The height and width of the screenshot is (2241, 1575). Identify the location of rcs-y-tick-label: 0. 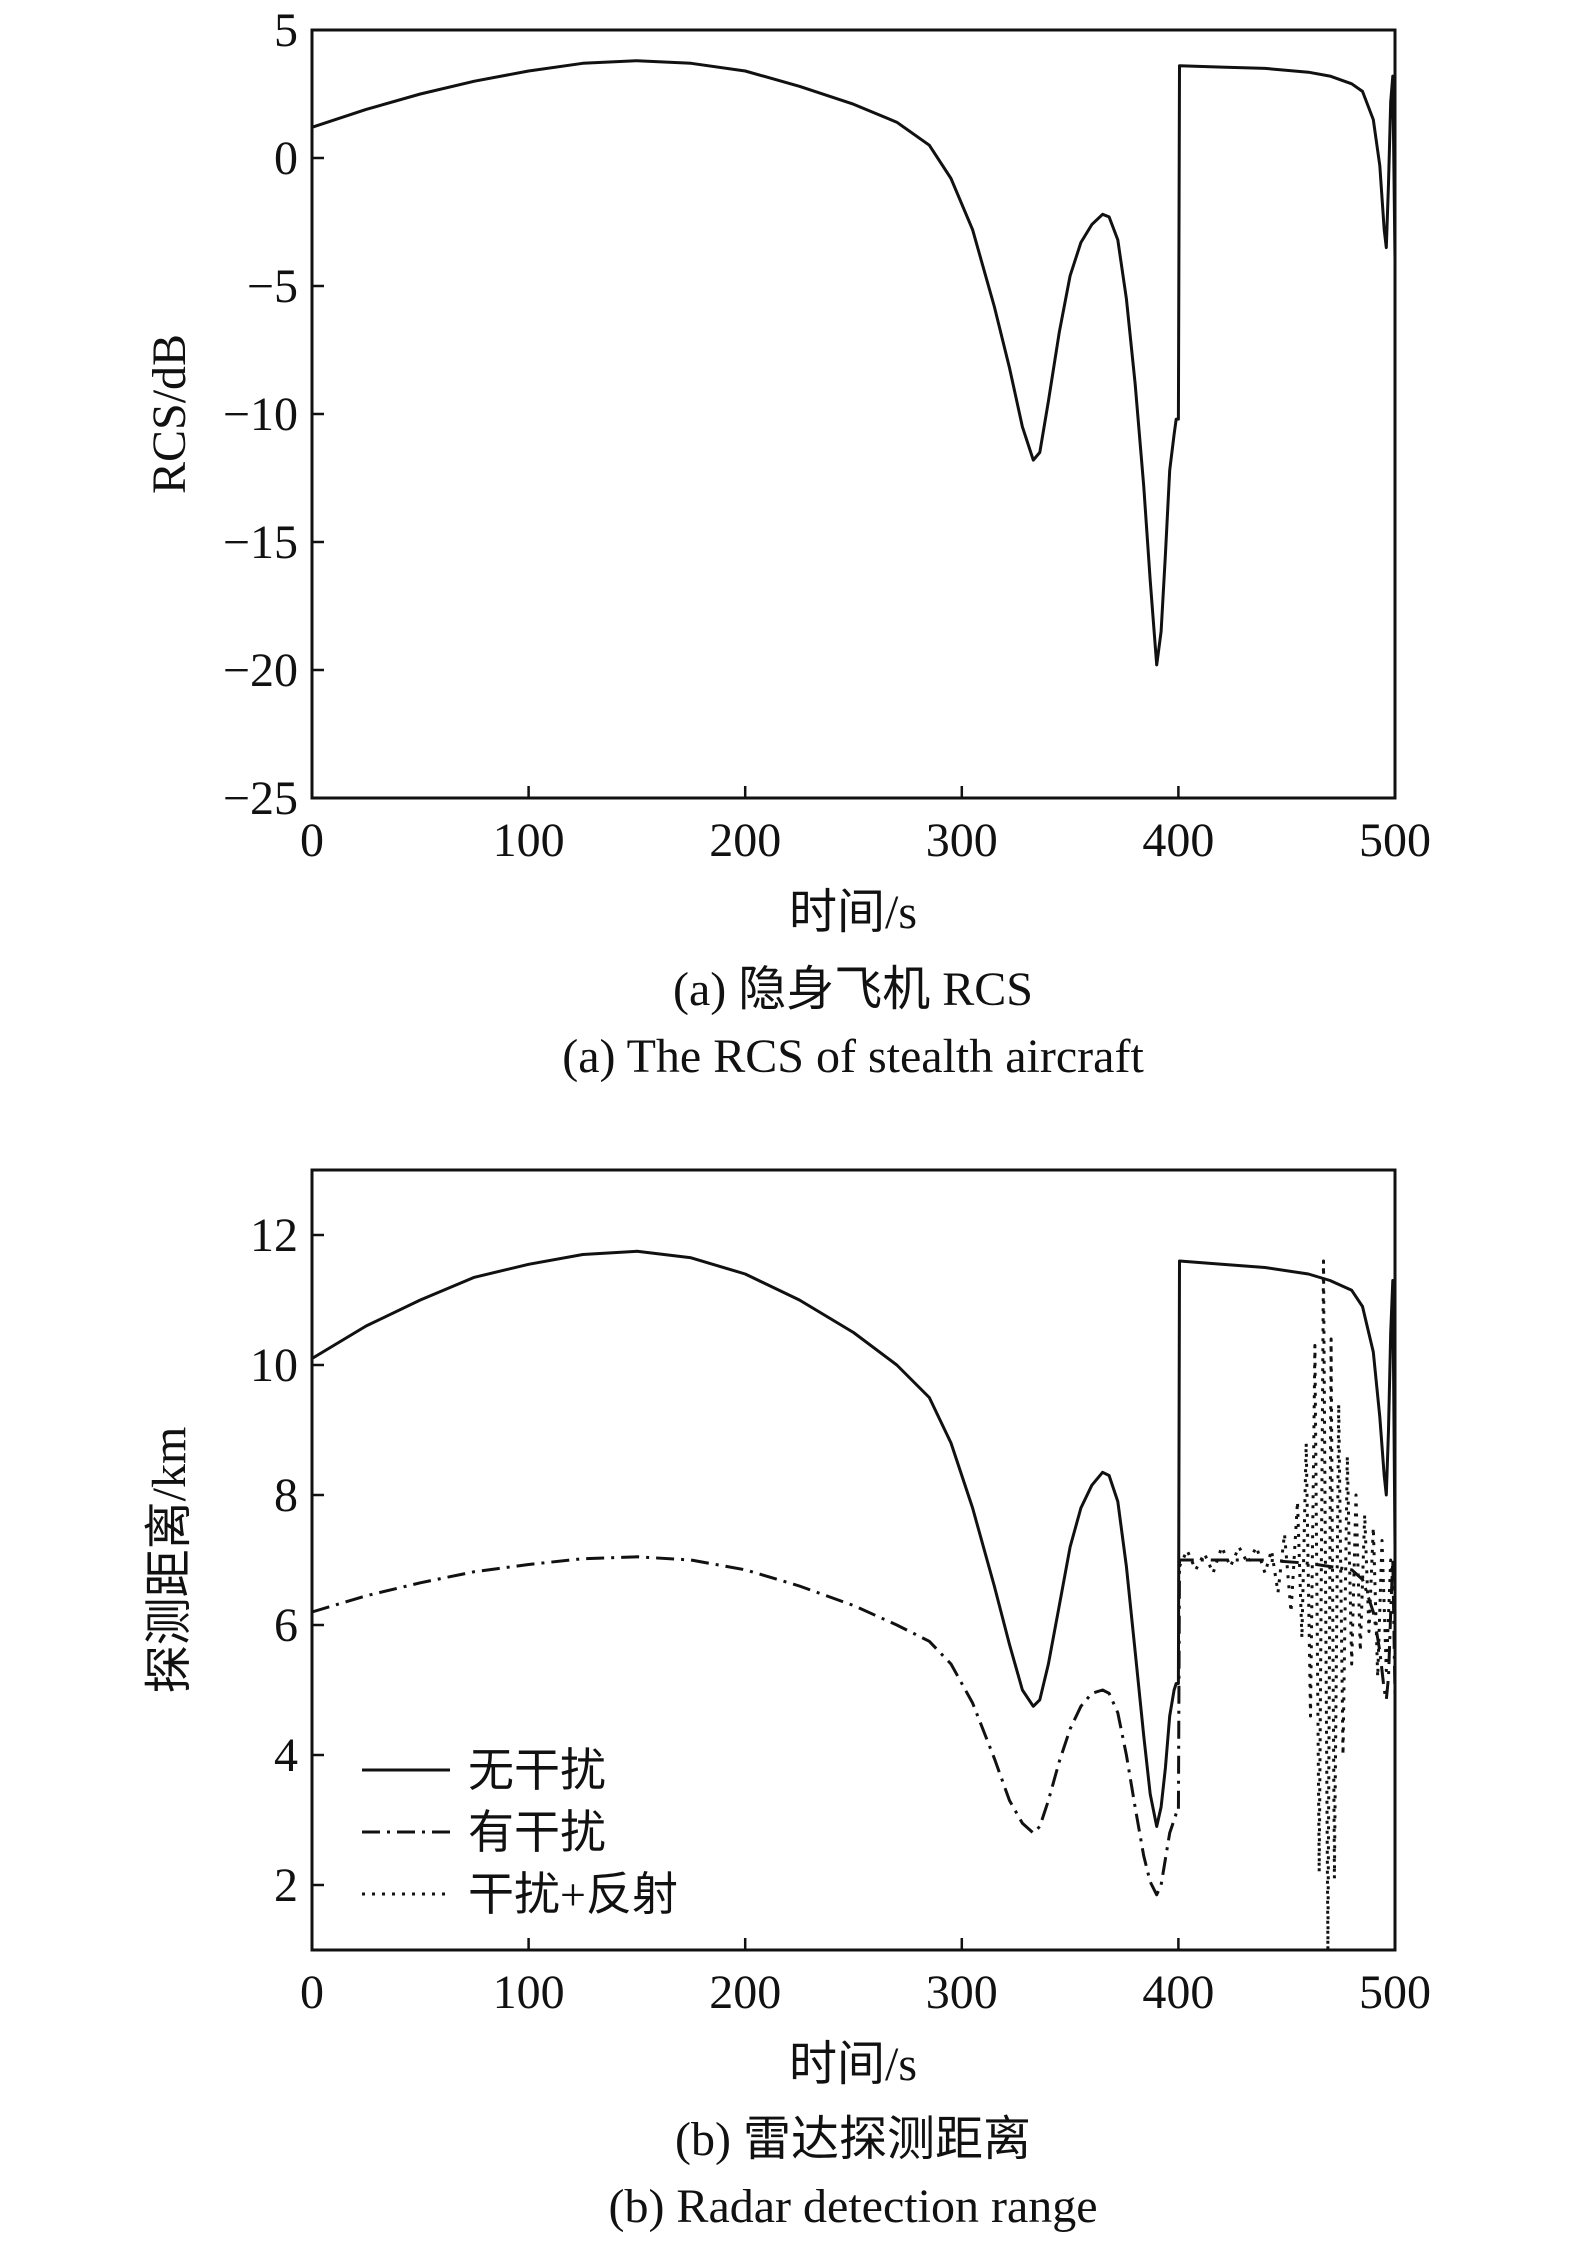
(286, 158).